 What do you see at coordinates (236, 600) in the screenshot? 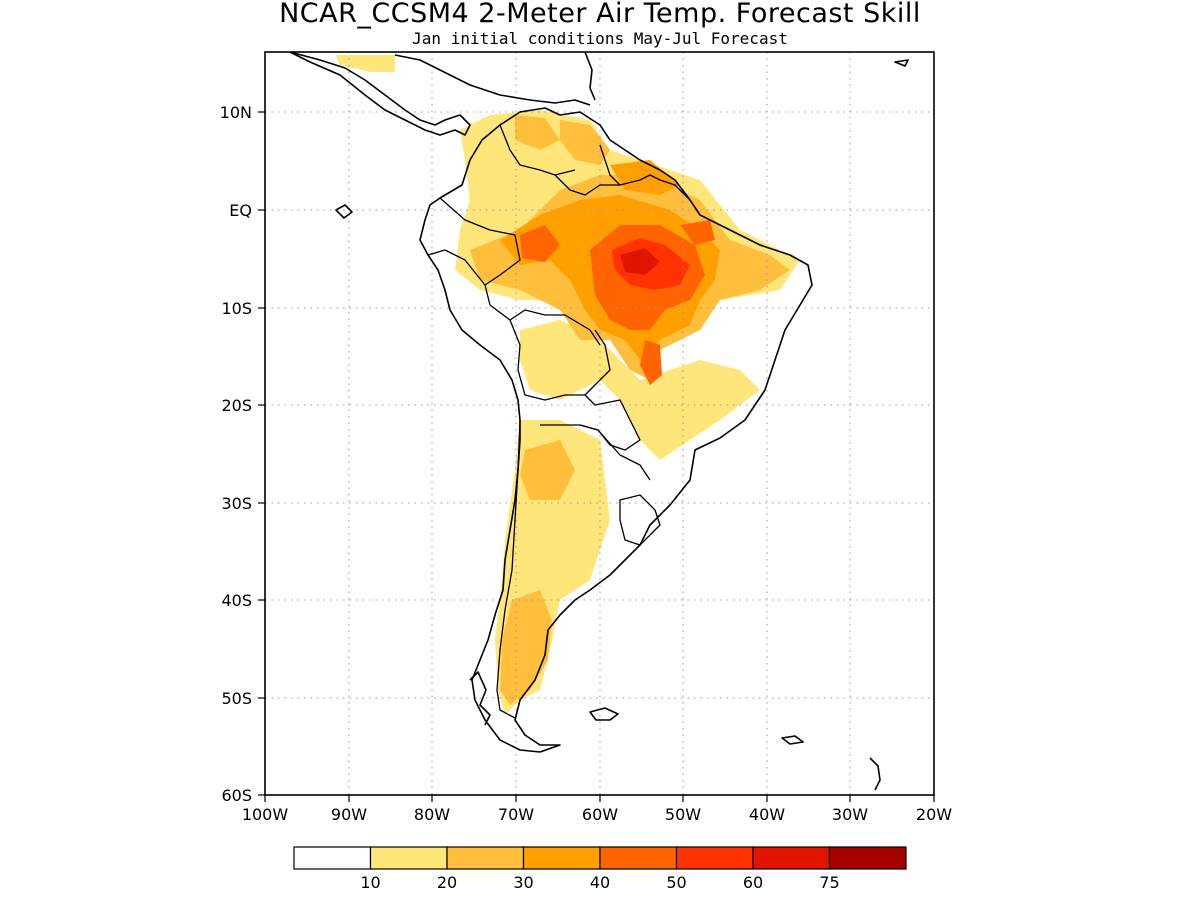
I see `lat-label-40s: 40S` at bounding box center [236, 600].